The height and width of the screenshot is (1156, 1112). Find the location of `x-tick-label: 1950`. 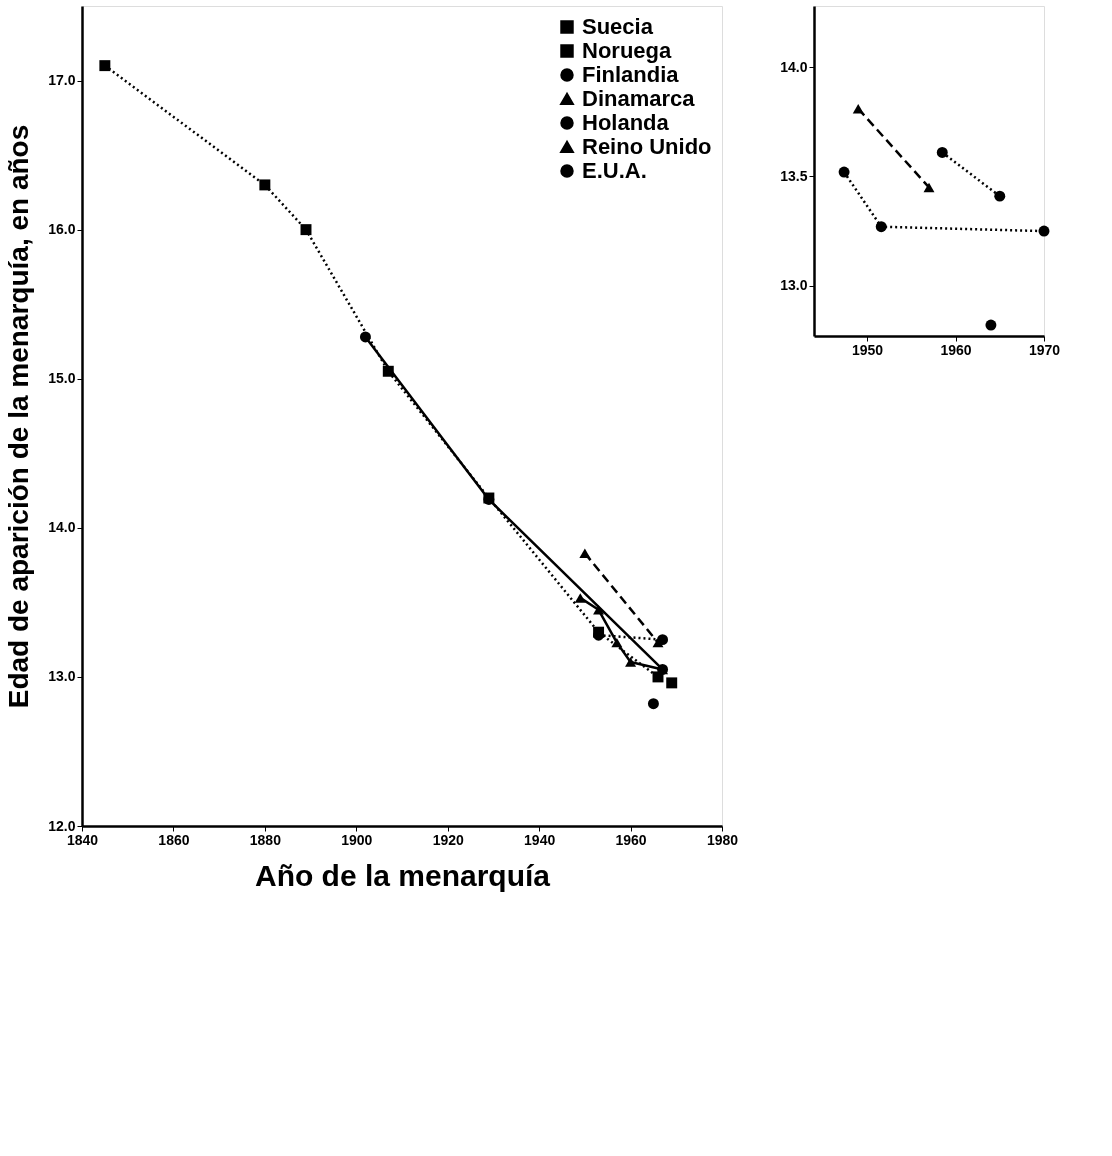

x-tick-label: 1950 is located at coordinates (868, 349).